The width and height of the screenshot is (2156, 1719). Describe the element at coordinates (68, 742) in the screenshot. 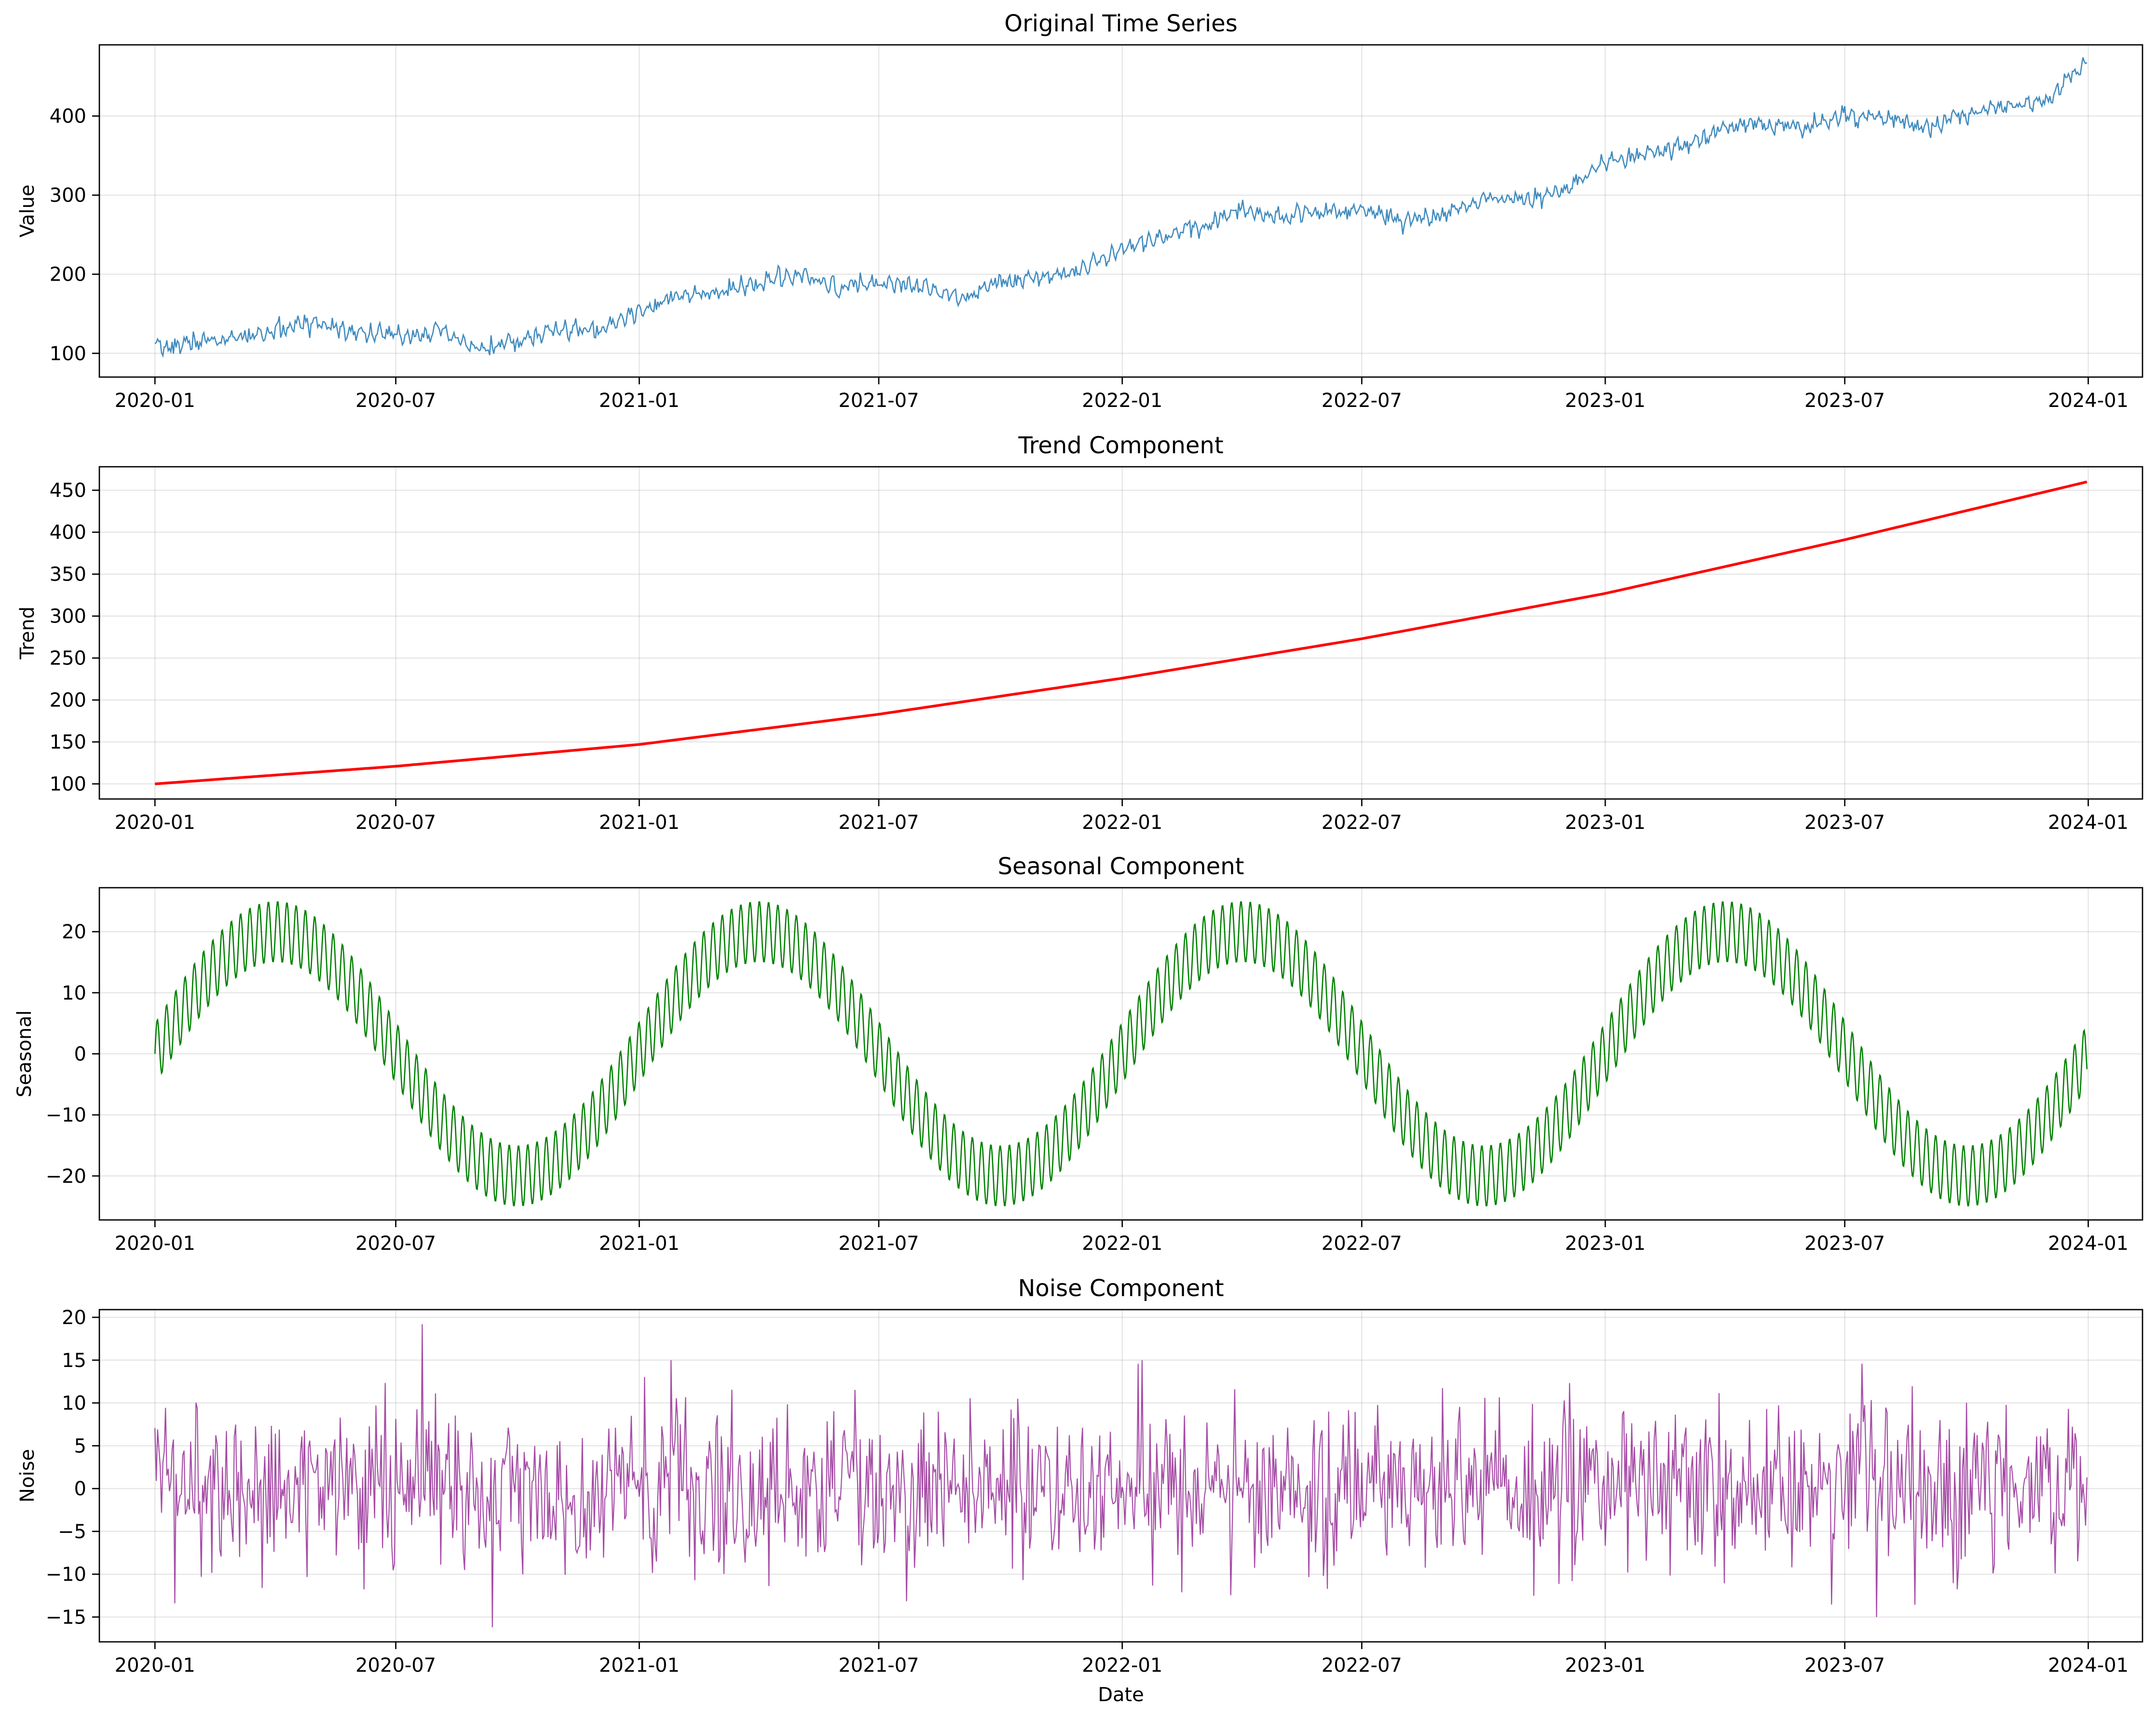

I see `y-tick-label: 150` at that location.